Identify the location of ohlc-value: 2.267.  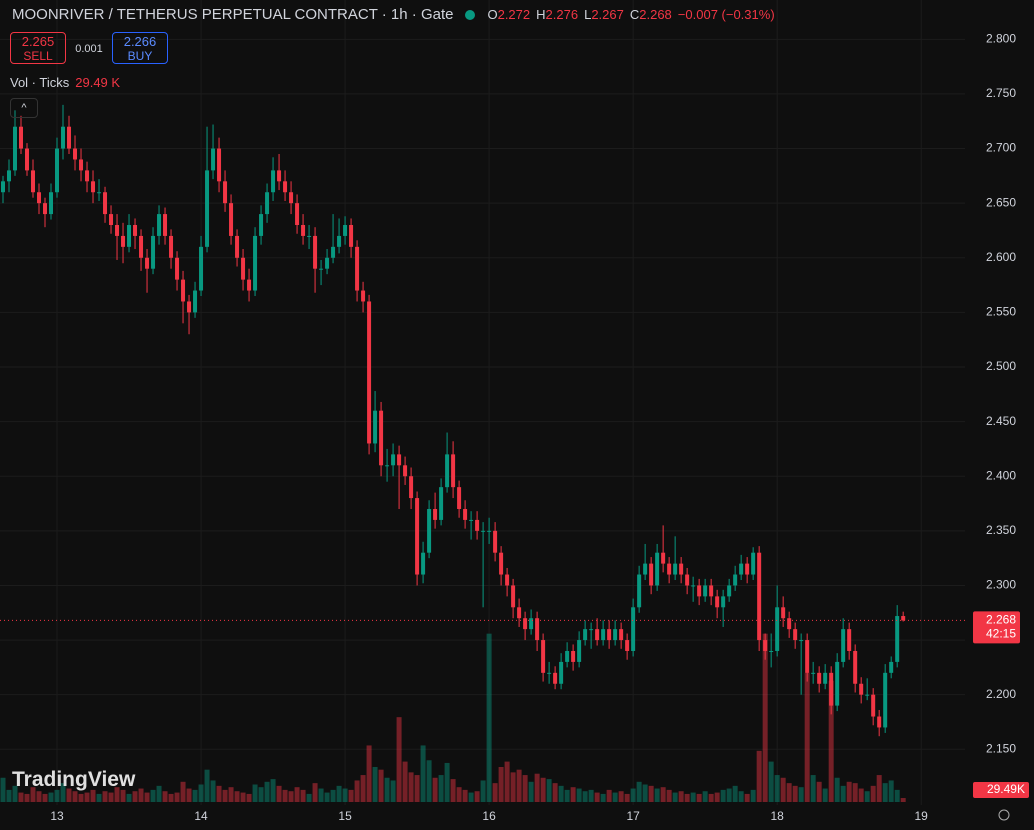
(607, 14).